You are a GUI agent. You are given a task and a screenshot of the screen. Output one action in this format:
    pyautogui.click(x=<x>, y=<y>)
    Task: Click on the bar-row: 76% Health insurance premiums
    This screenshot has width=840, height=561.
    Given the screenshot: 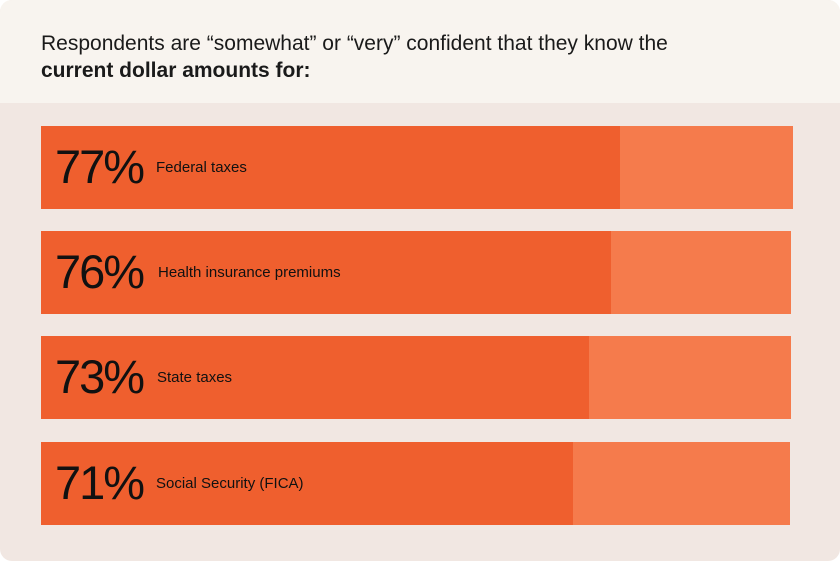 What is the action you would take?
    pyautogui.click(x=416, y=272)
    